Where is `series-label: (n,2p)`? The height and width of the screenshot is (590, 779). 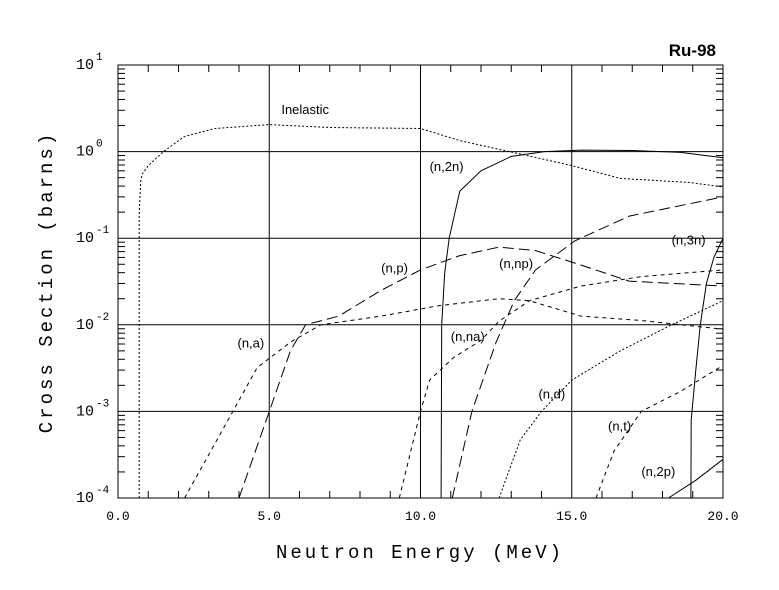
series-label: (n,2p) is located at coordinates (658, 471).